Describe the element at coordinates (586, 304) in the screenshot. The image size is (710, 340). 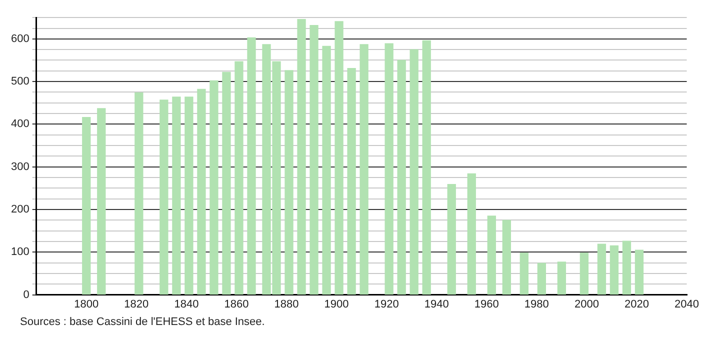
I see `x-tick-label: 2000` at that location.